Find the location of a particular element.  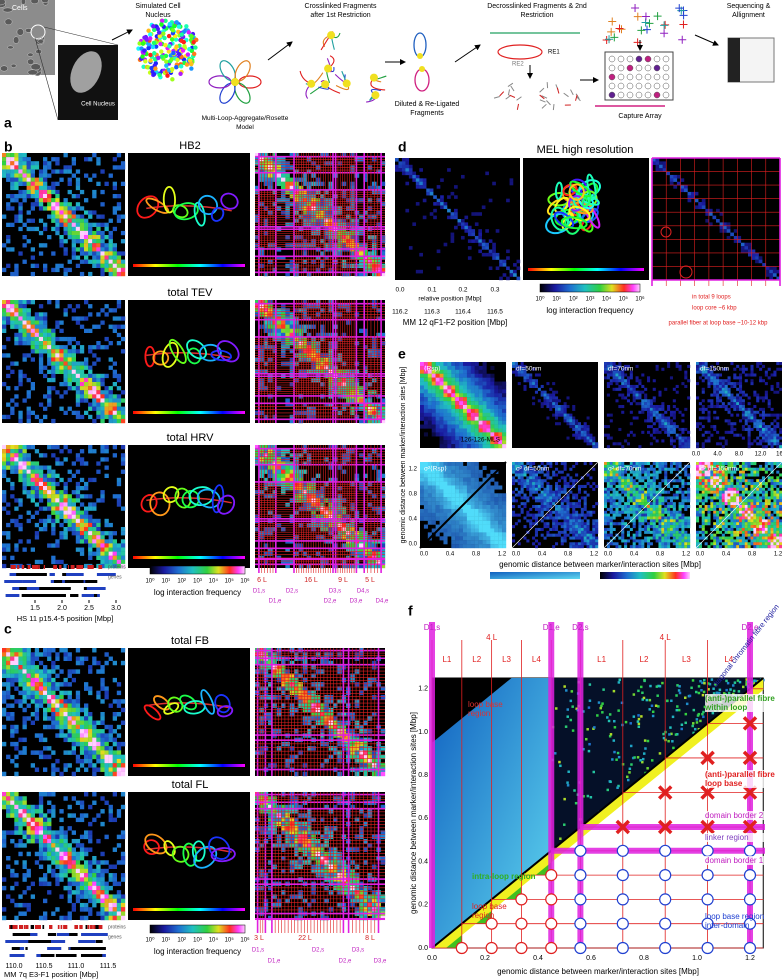

colorbar-tick: 10¹ is located at coordinates (165, 582).